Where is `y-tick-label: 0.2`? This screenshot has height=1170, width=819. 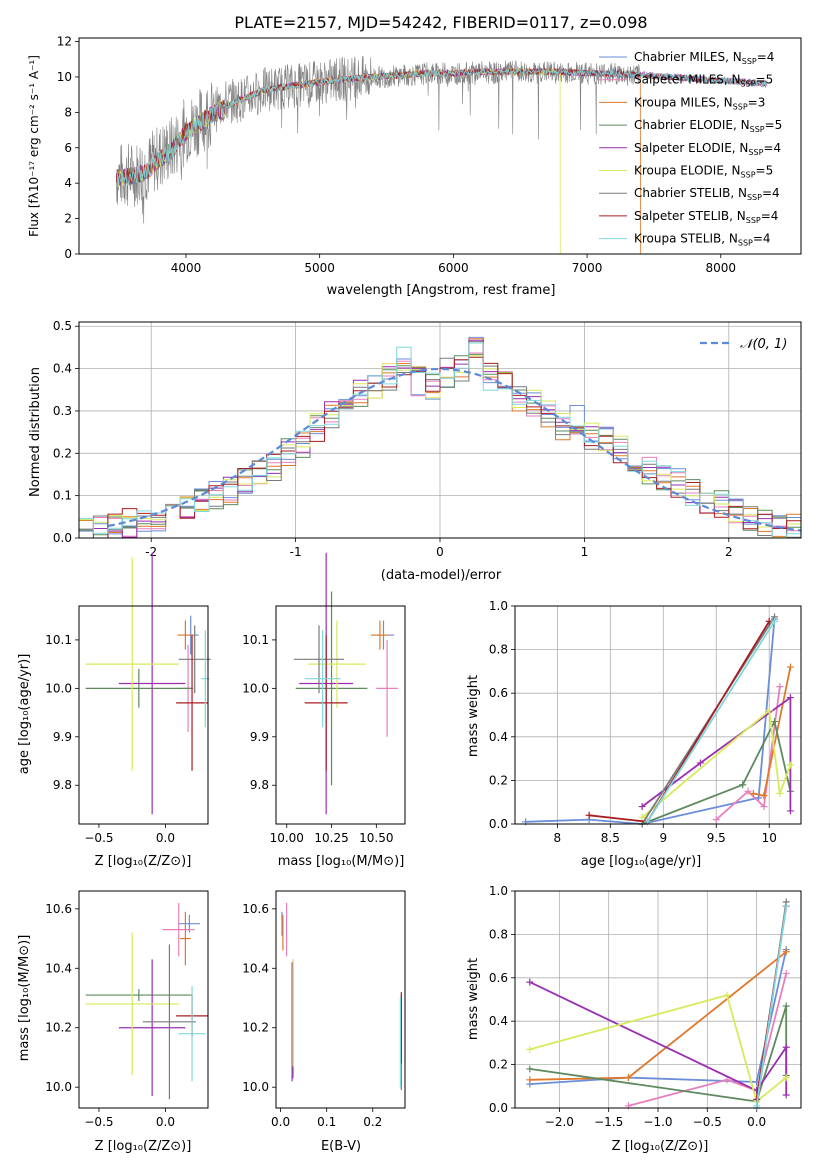 y-tick-label: 0.2 is located at coordinates (498, 780).